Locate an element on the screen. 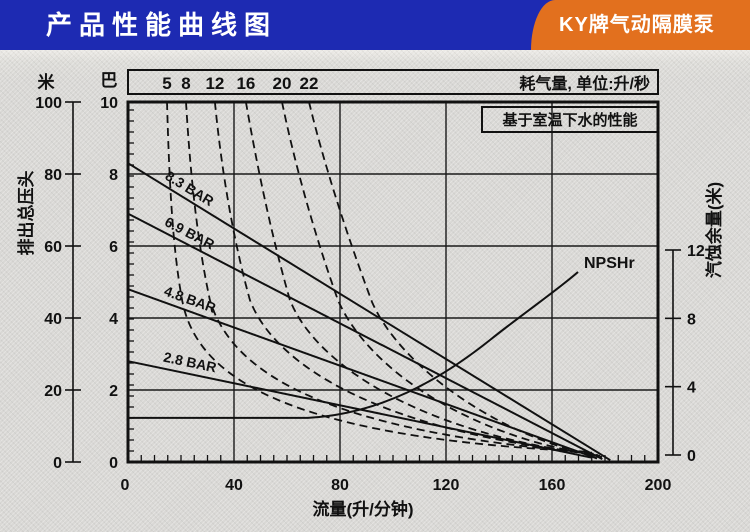 Image resolution: width=750 pixels, height=532 pixels. x-tick-label: 160 is located at coordinates (552, 485).